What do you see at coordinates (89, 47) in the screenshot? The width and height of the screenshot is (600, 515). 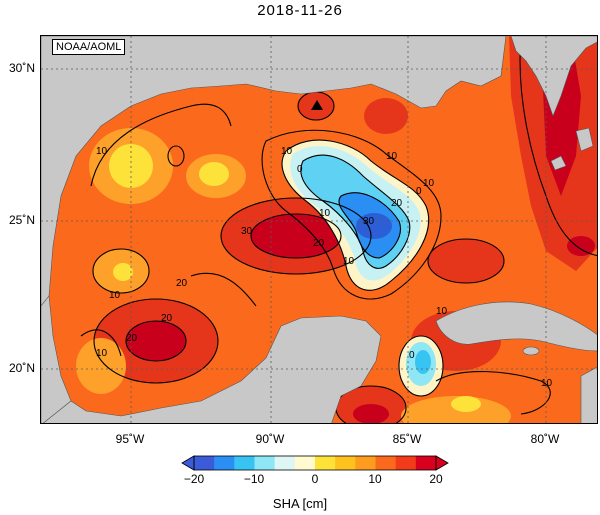 I see `credit-label: NOAA/AOML` at bounding box center [89, 47].